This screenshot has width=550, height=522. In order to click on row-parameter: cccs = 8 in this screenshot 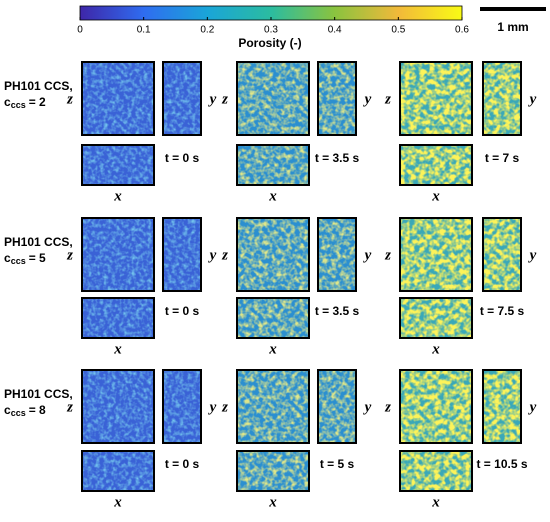, I will do `click(25, 410)`.